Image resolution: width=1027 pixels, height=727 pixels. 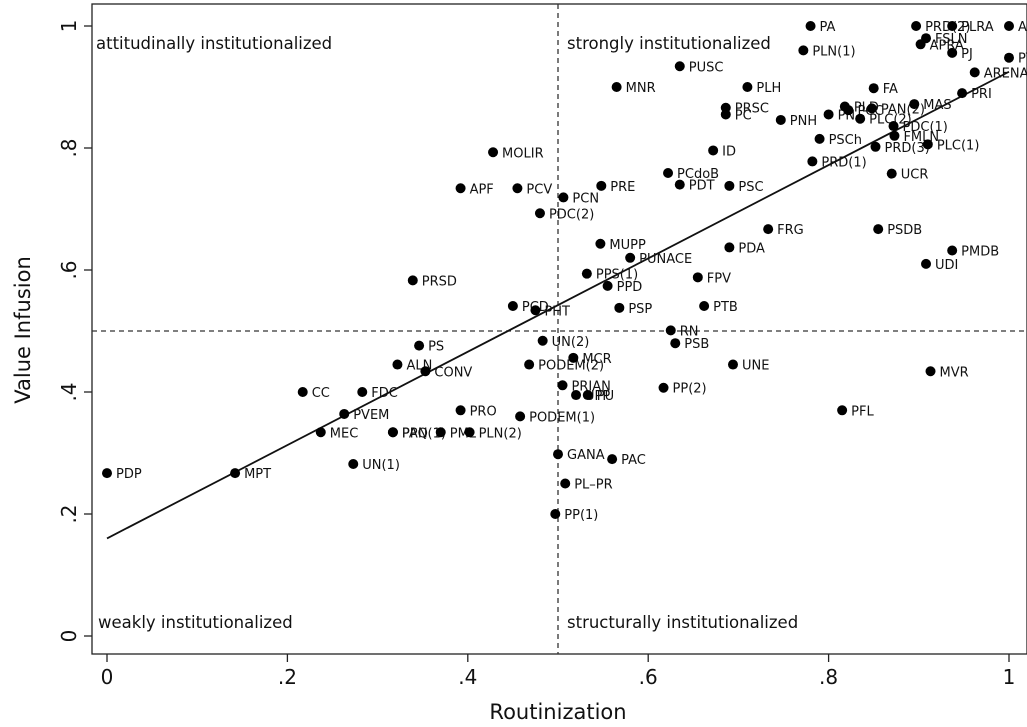 What do you see at coordinates (937, 105) in the screenshot?
I see `point-label: MAS` at bounding box center [937, 105].